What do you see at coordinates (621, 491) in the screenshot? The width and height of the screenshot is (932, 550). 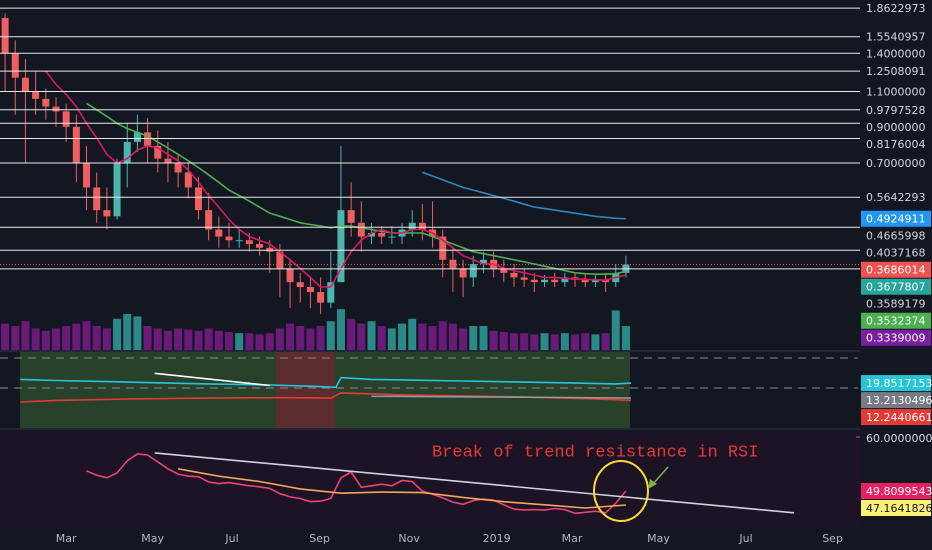 I see `highlight-ellipse` at bounding box center [621, 491].